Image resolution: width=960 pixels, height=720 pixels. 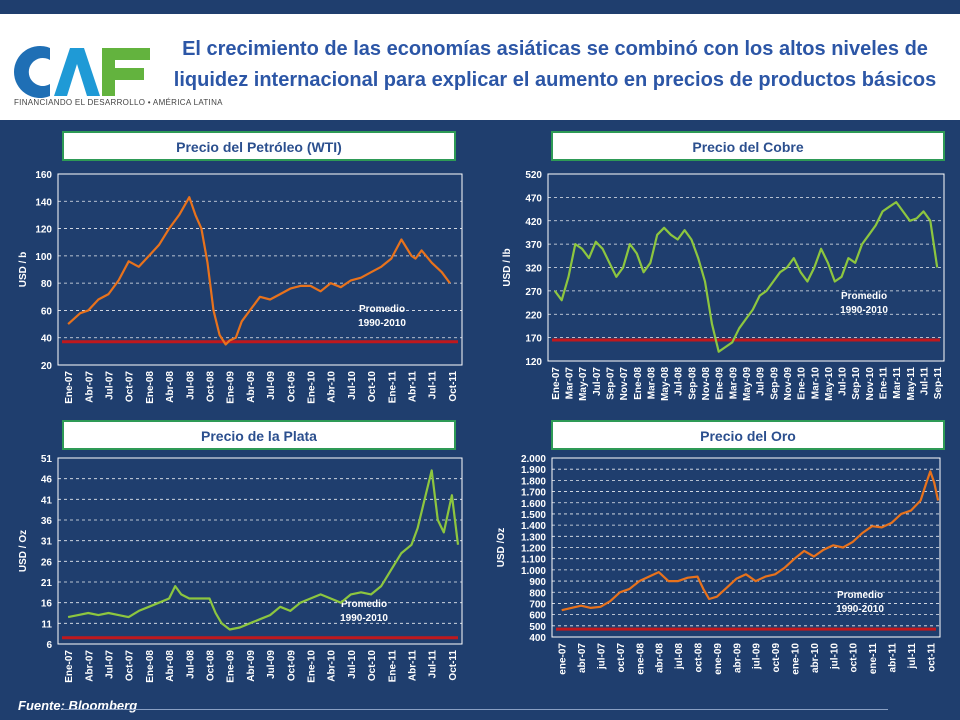 I want to click on x-tick-label: Nov-09, so click(x=788, y=384).